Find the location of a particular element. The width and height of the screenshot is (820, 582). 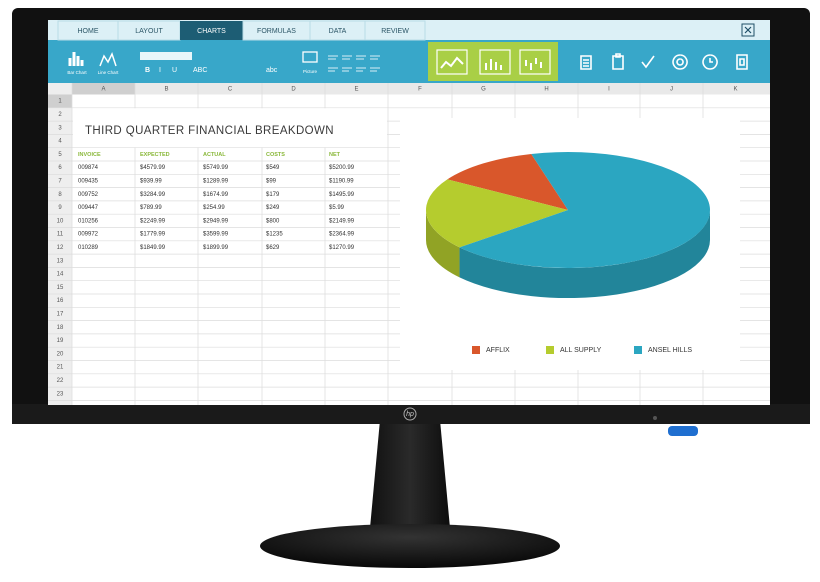

table-cell: $1779.99 is located at coordinates (153, 235).